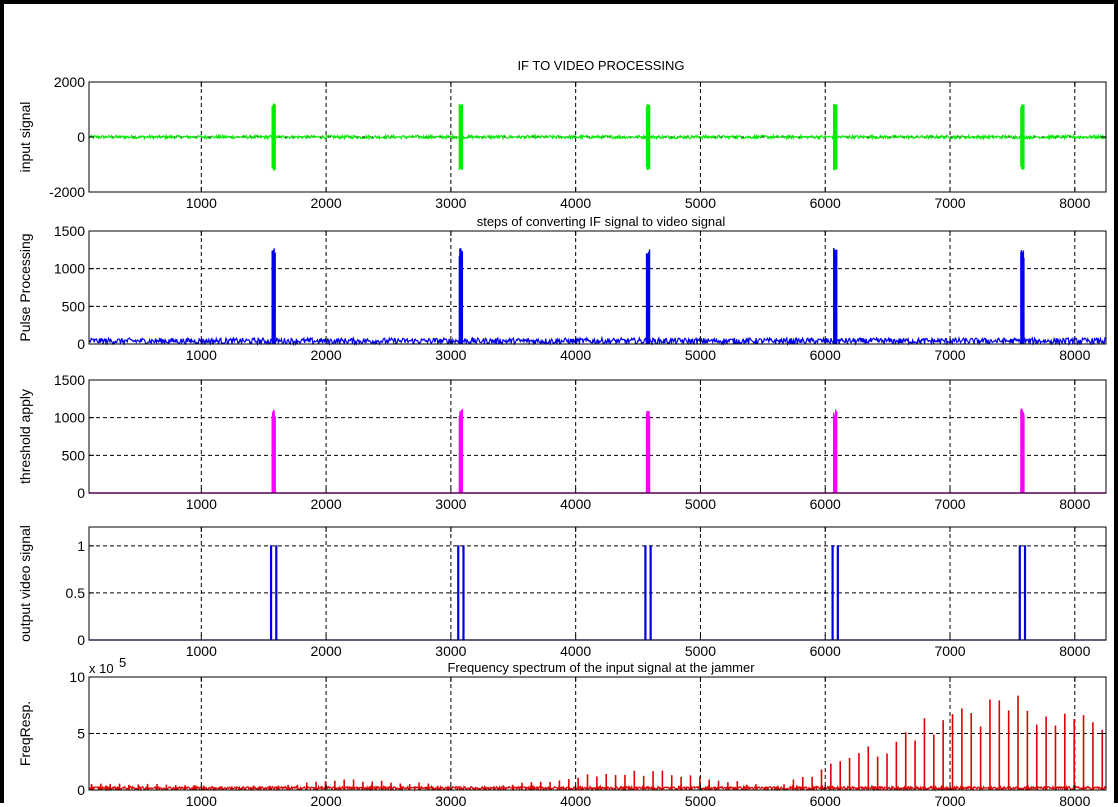 The height and width of the screenshot is (807, 1118). I want to click on figure-title: IF TO VIDEO PROCESSING, so click(600, 65).